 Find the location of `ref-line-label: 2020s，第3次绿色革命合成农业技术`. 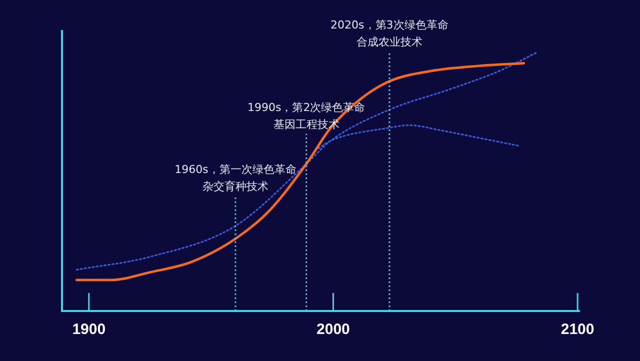

ref-line-label: 2020s，第3次绿色革命合成农业技术 is located at coordinates (389, 33).